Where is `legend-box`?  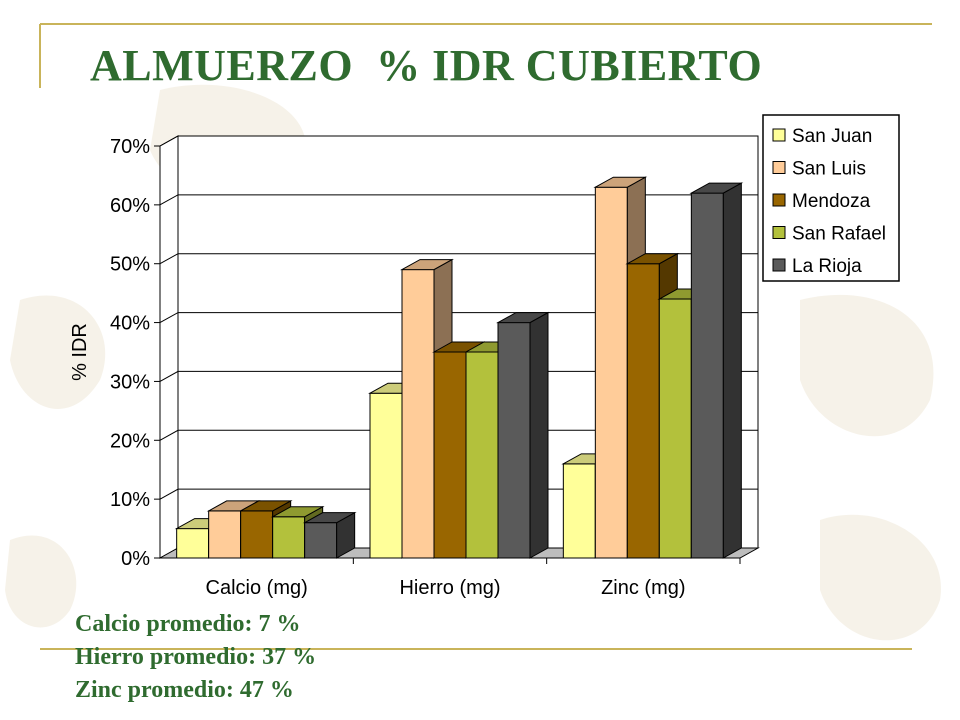 legend-box is located at coordinates (831, 198).